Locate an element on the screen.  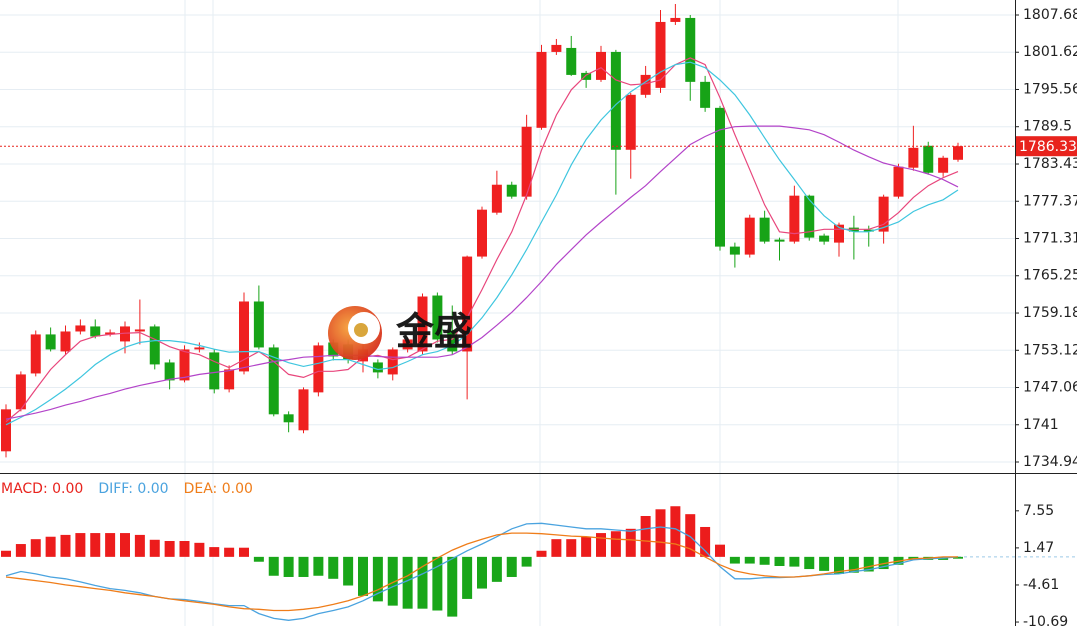
y-tick-label: 1753.12 is located at coordinates (1050, 350).